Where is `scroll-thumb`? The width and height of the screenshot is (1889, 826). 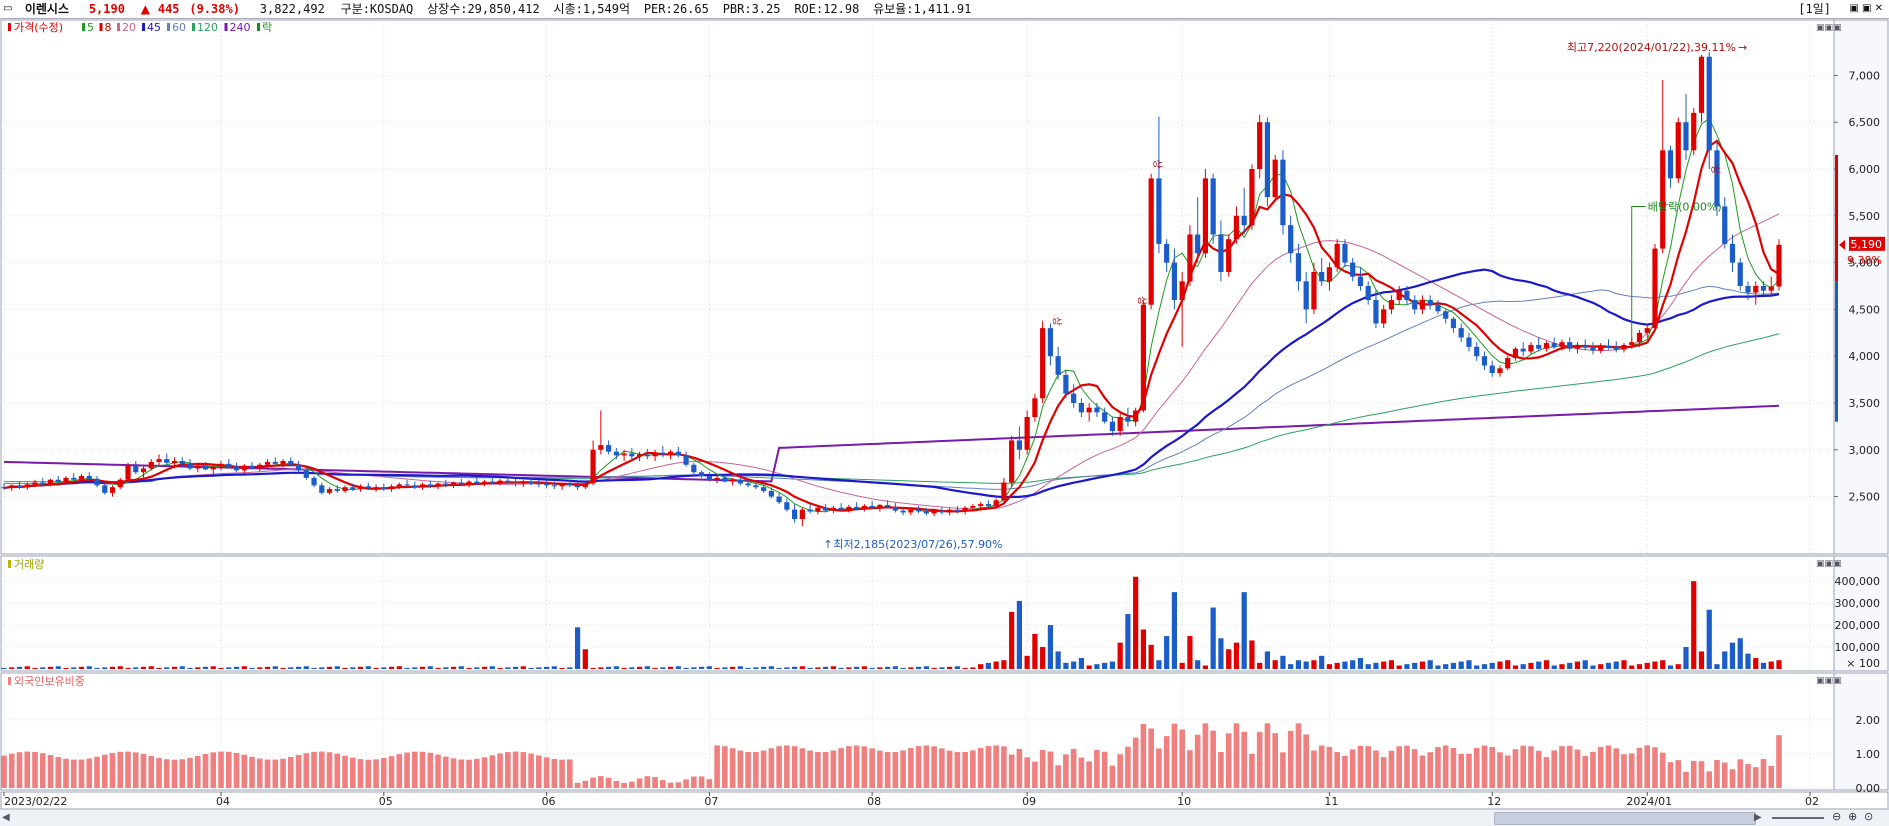
scroll-thumb is located at coordinates (1625, 818).